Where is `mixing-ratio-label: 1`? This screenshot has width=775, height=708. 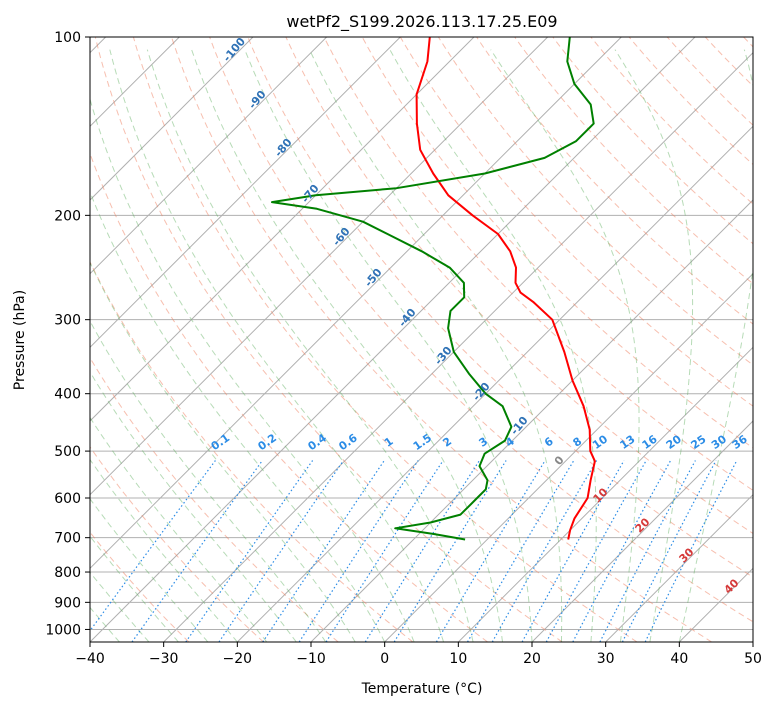
mixing-ratio-label: 1 is located at coordinates (389, 442).